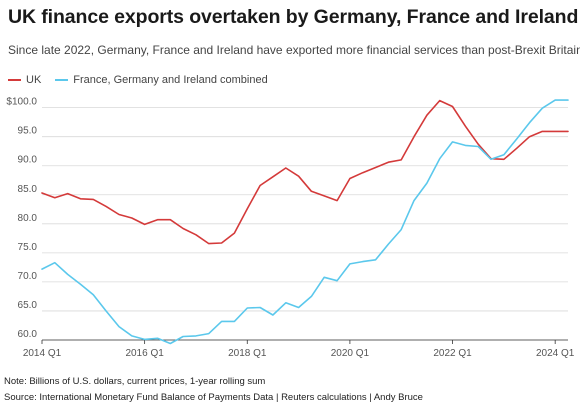 Image resolution: width=580 pixels, height=408 pixels. What do you see at coordinates (42, 353) in the screenshot?
I see `x-tick-label: 2014 Q1` at bounding box center [42, 353].